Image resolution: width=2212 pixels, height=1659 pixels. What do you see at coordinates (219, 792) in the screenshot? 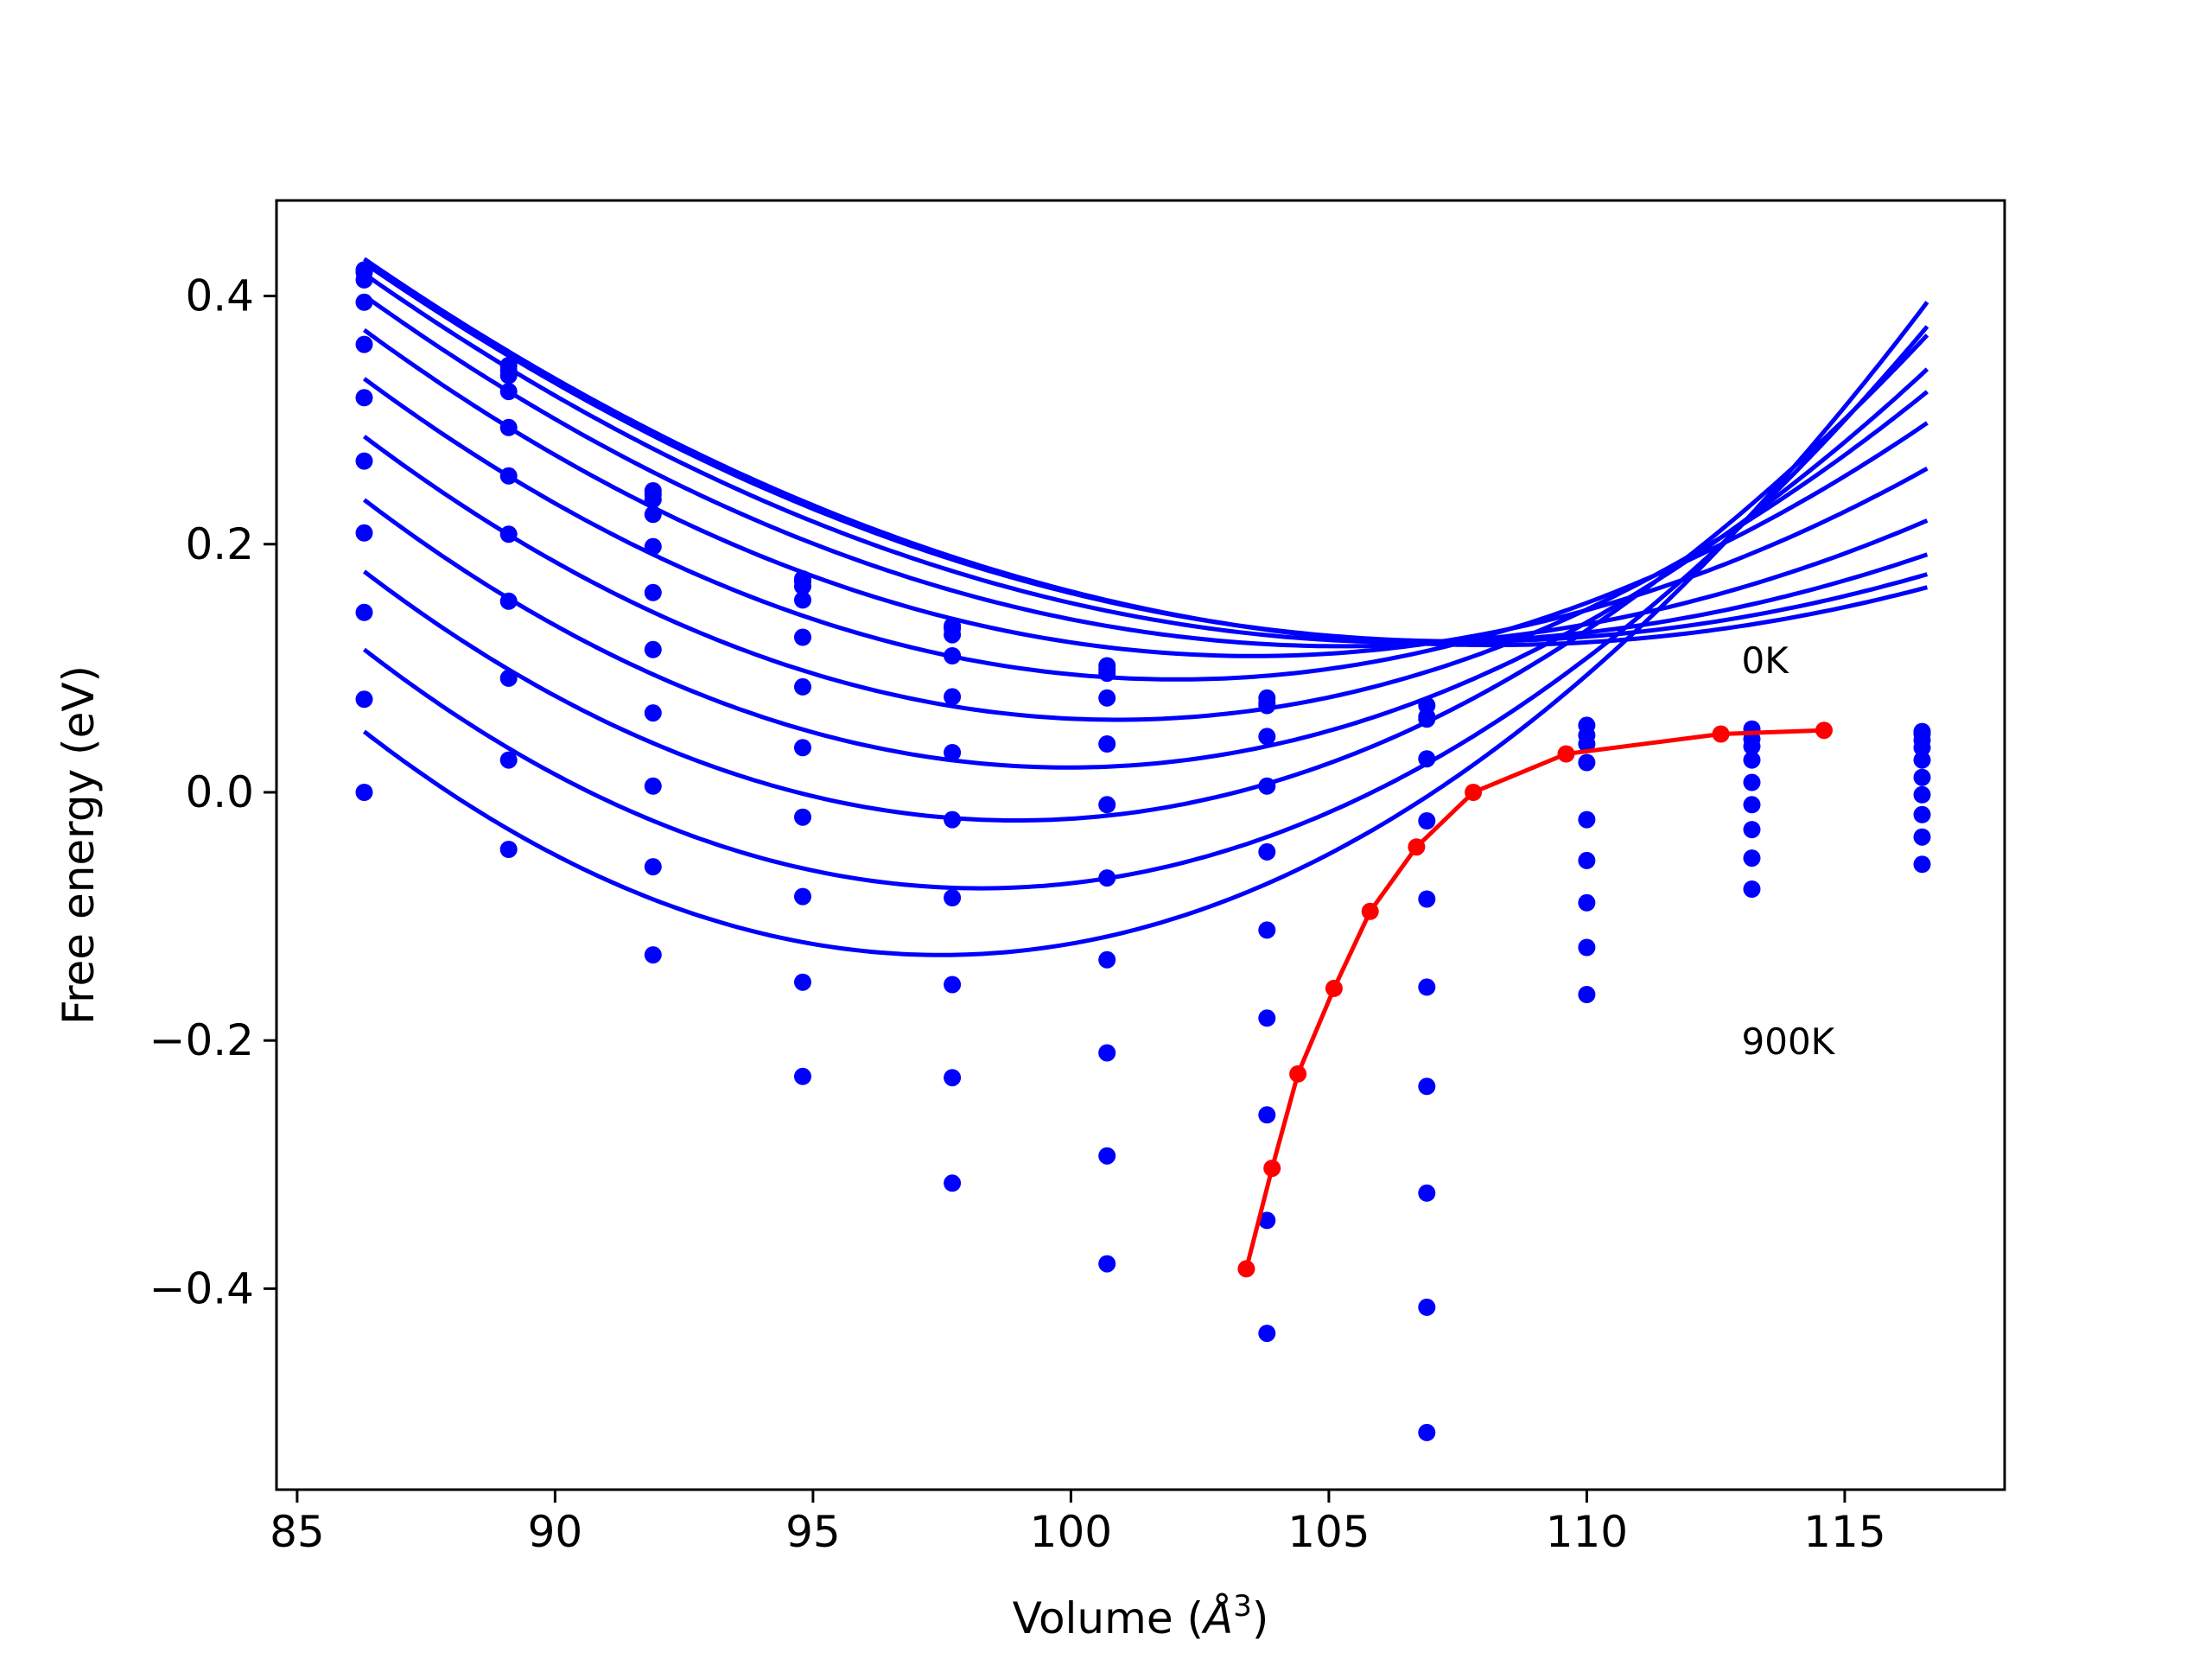
I see `y-tick-label-2: 0.0` at bounding box center [219, 792].